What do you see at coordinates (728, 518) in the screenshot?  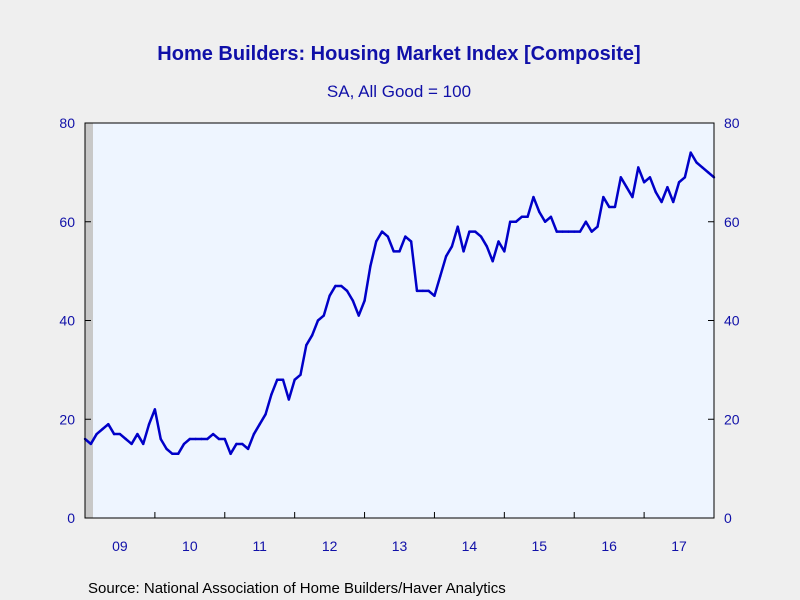 I see `y-tick-label-right: 0` at bounding box center [728, 518].